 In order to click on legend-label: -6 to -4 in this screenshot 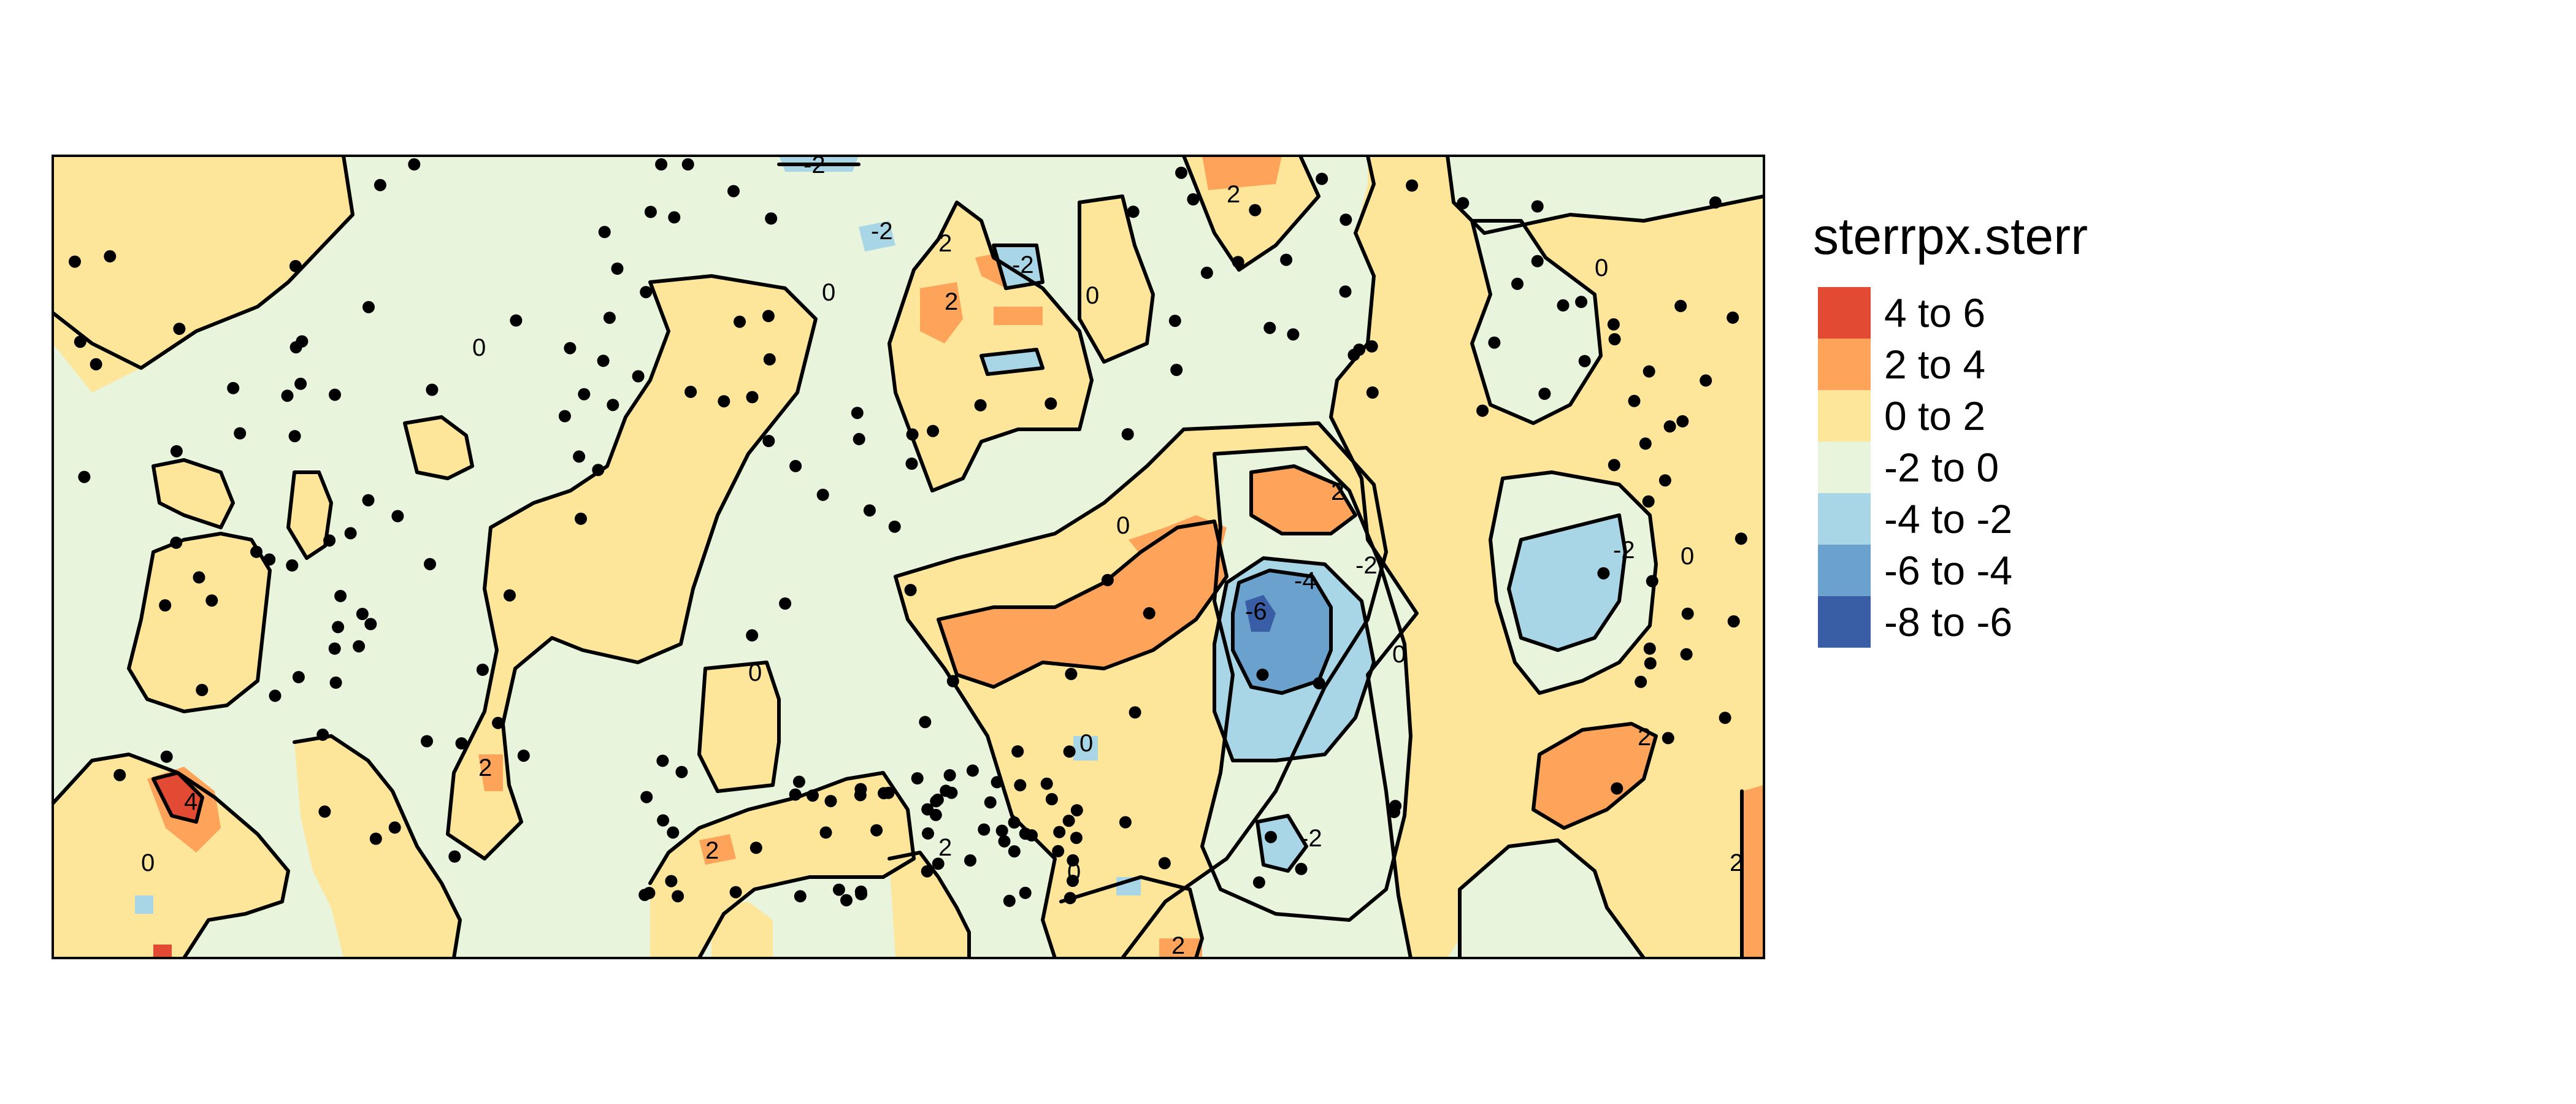, I will do `click(1948, 570)`.